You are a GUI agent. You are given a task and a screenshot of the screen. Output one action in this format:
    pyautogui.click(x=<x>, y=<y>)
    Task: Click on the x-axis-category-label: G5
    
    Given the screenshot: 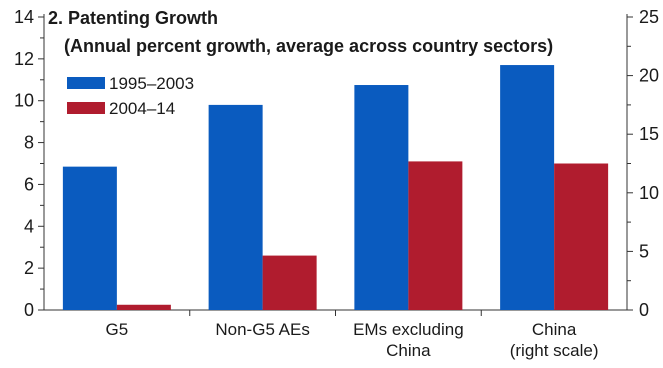 What is the action you would take?
    pyautogui.click(x=117, y=329)
    